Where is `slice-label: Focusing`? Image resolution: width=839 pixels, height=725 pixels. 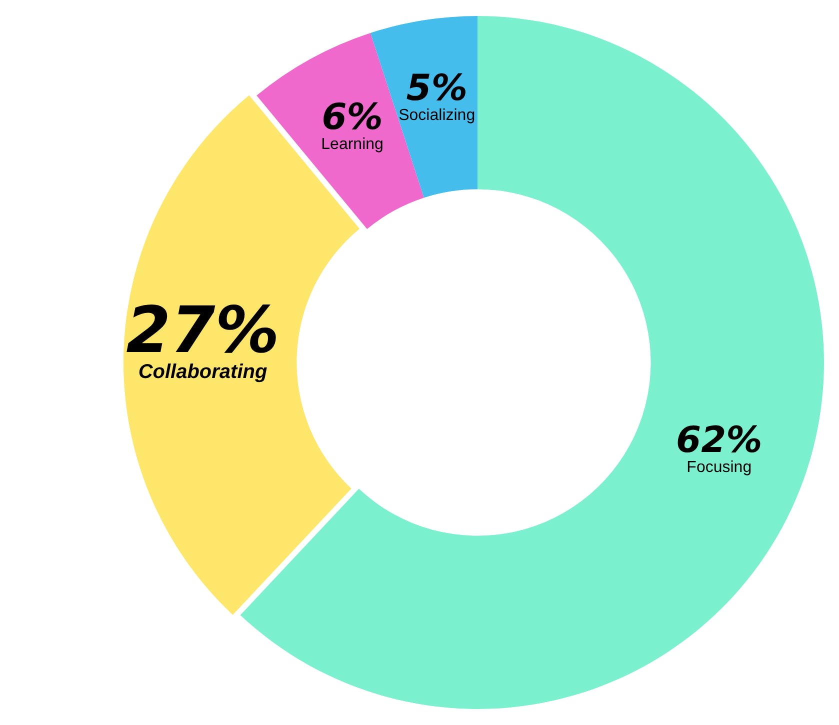 slice-label: Focusing is located at coordinates (719, 467).